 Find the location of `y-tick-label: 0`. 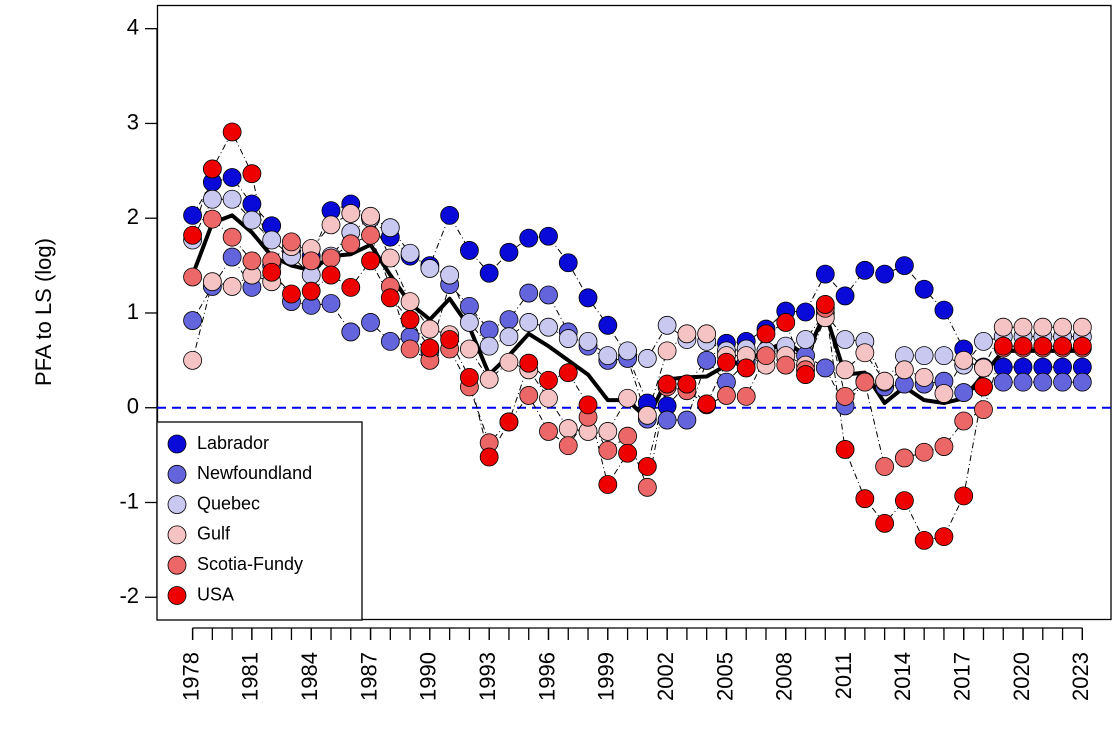

y-tick-label: 0 is located at coordinates (133, 406).